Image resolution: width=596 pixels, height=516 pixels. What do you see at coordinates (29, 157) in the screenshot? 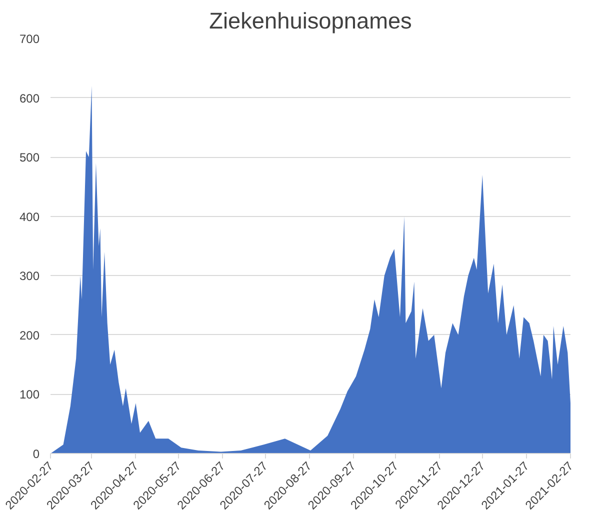
I see `y-tick-label: 500` at bounding box center [29, 157].